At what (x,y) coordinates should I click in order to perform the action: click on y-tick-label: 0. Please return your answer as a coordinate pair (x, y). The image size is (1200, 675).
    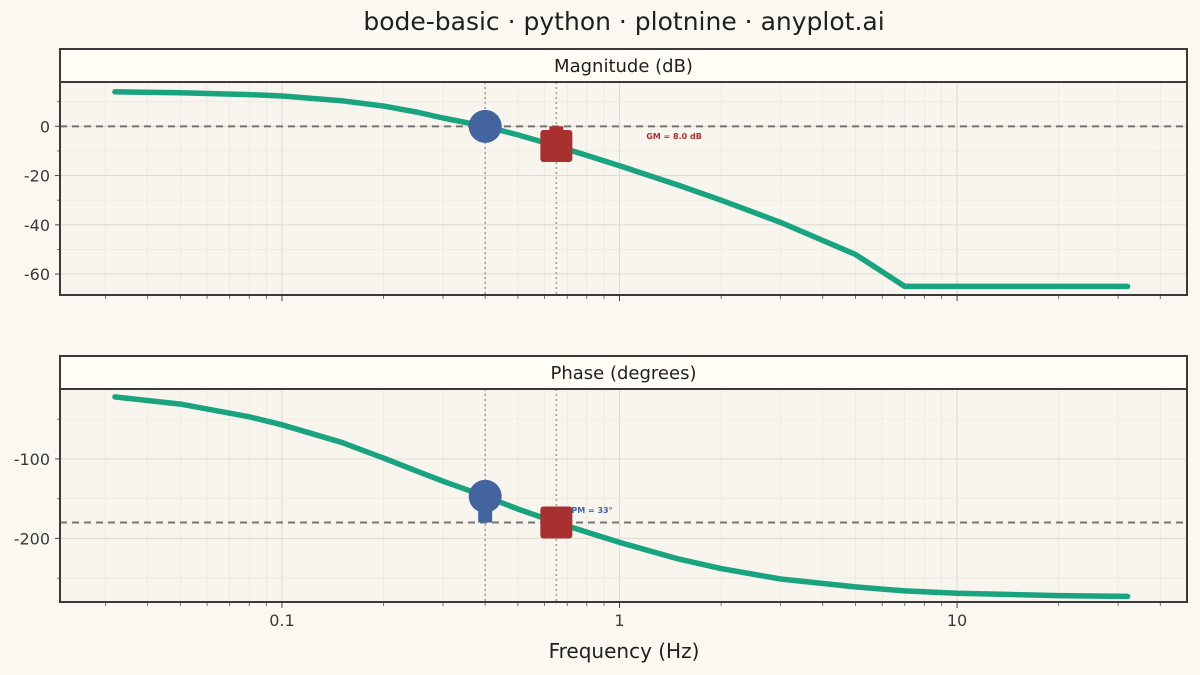
    Looking at the image, I should click on (45, 126).